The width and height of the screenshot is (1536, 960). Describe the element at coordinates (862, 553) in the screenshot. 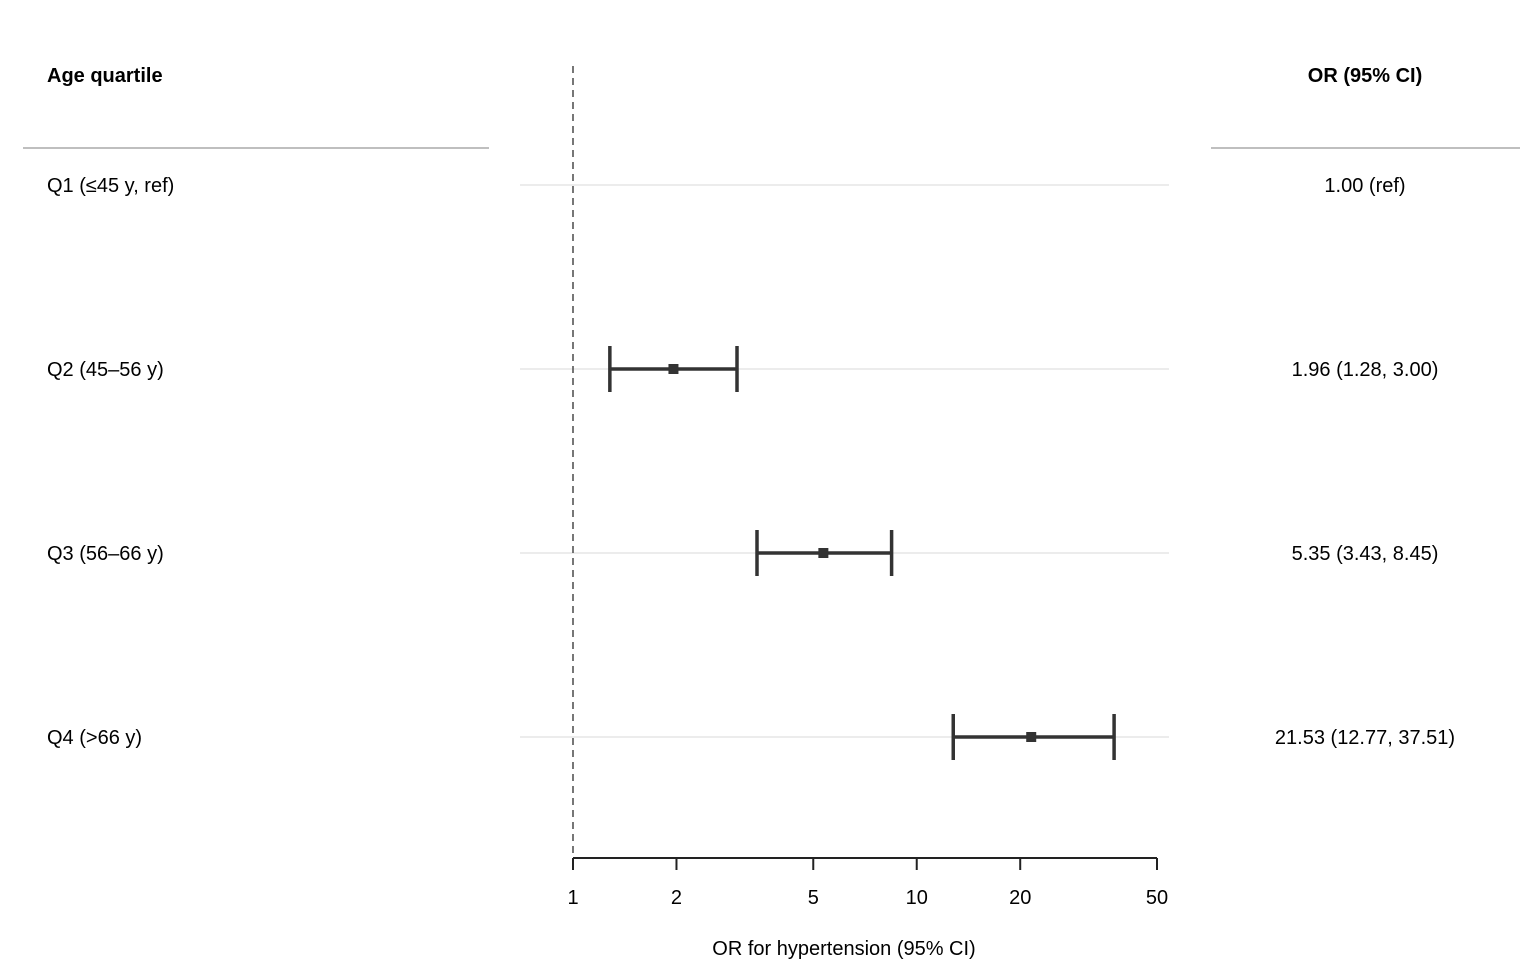

I see `estimate-marks` at that location.